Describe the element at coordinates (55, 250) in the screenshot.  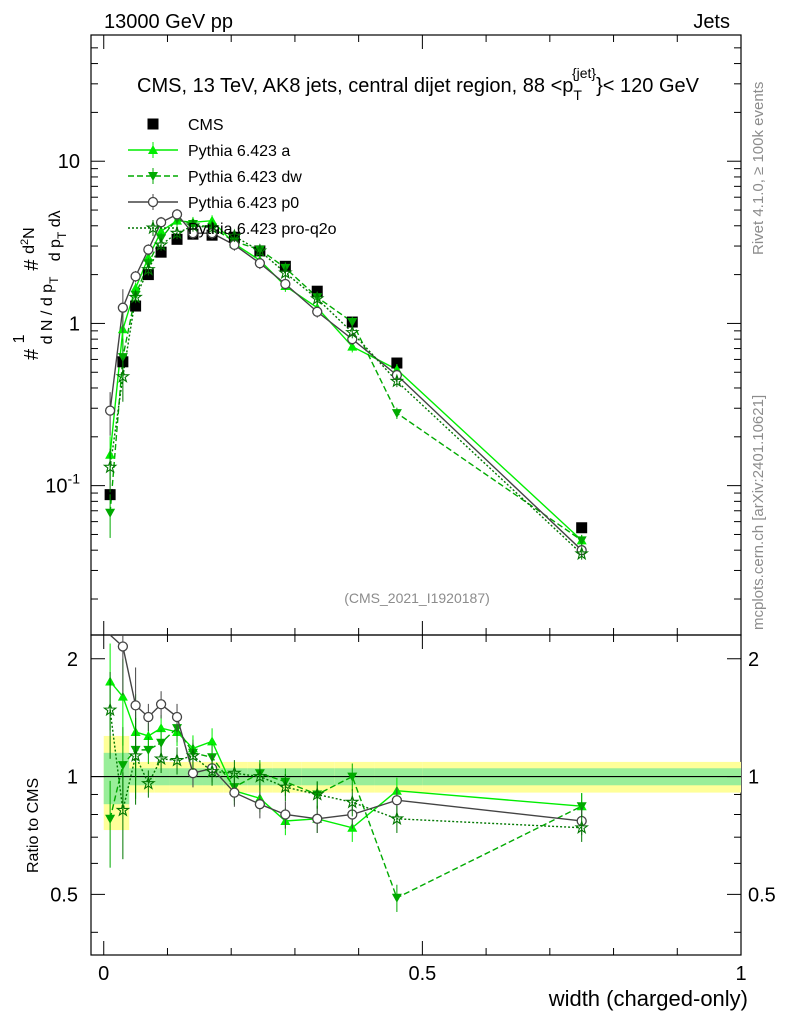
I see `y-label-frac-den-2: d p` at that location.